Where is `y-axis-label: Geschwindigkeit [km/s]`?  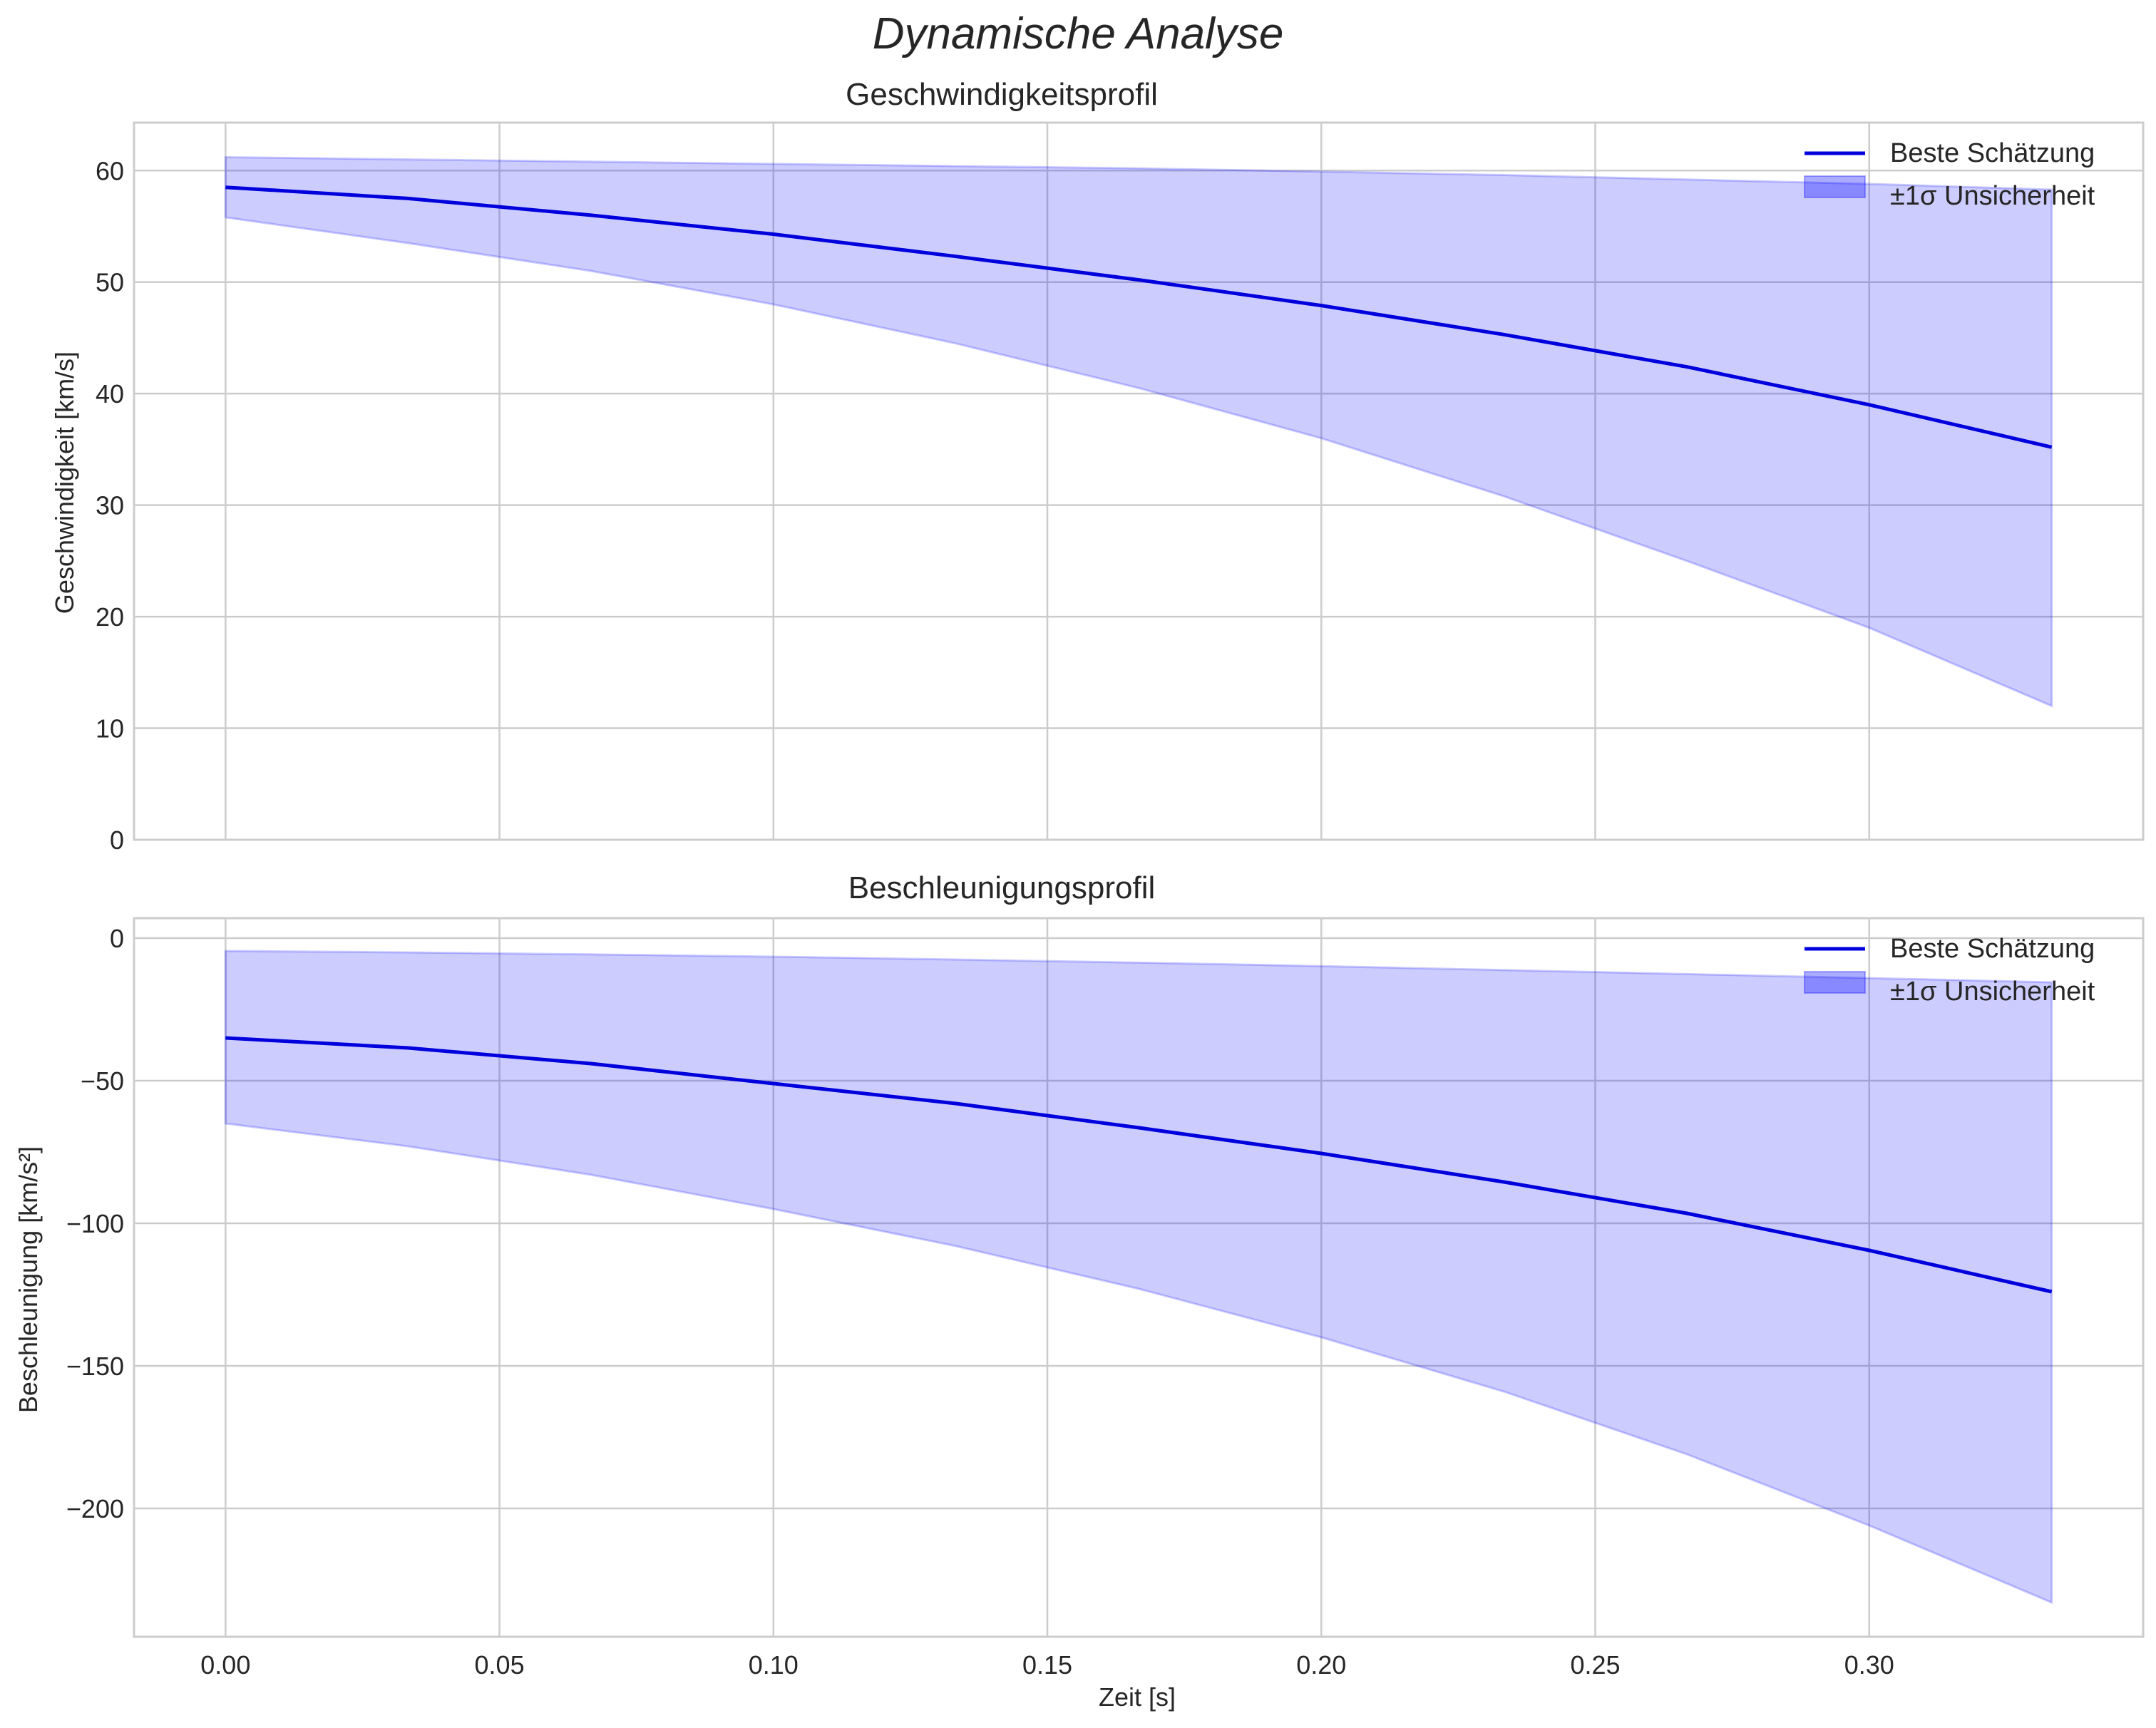 y-axis-label: Geschwindigkeit [km/s] is located at coordinates (64, 482).